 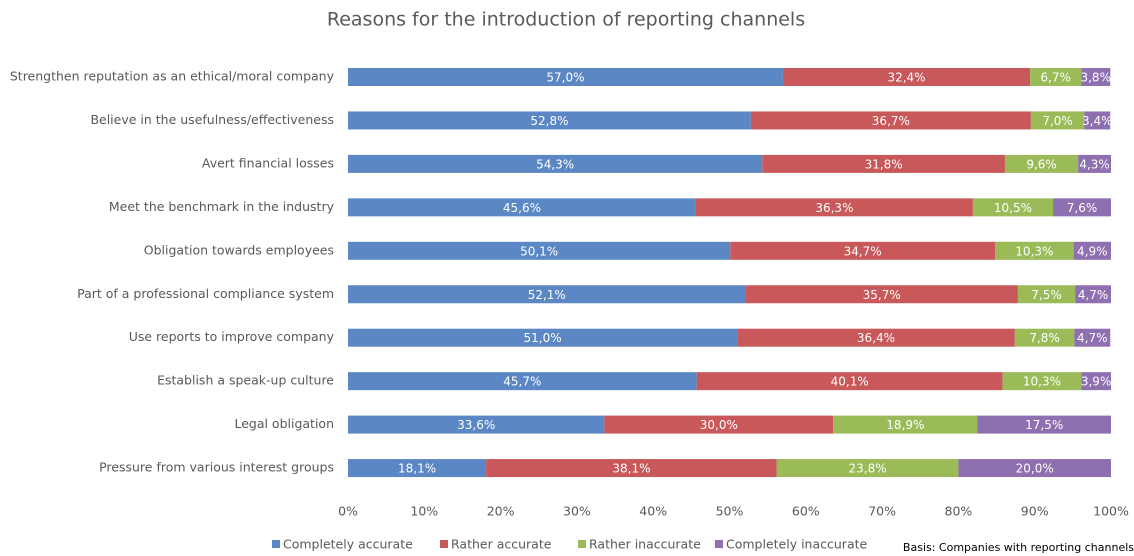 What do you see at coordinates (239, 249) in the screenshot?
I see `y-tick-label: Obligation towards employees` at bounding box center [239, 249].